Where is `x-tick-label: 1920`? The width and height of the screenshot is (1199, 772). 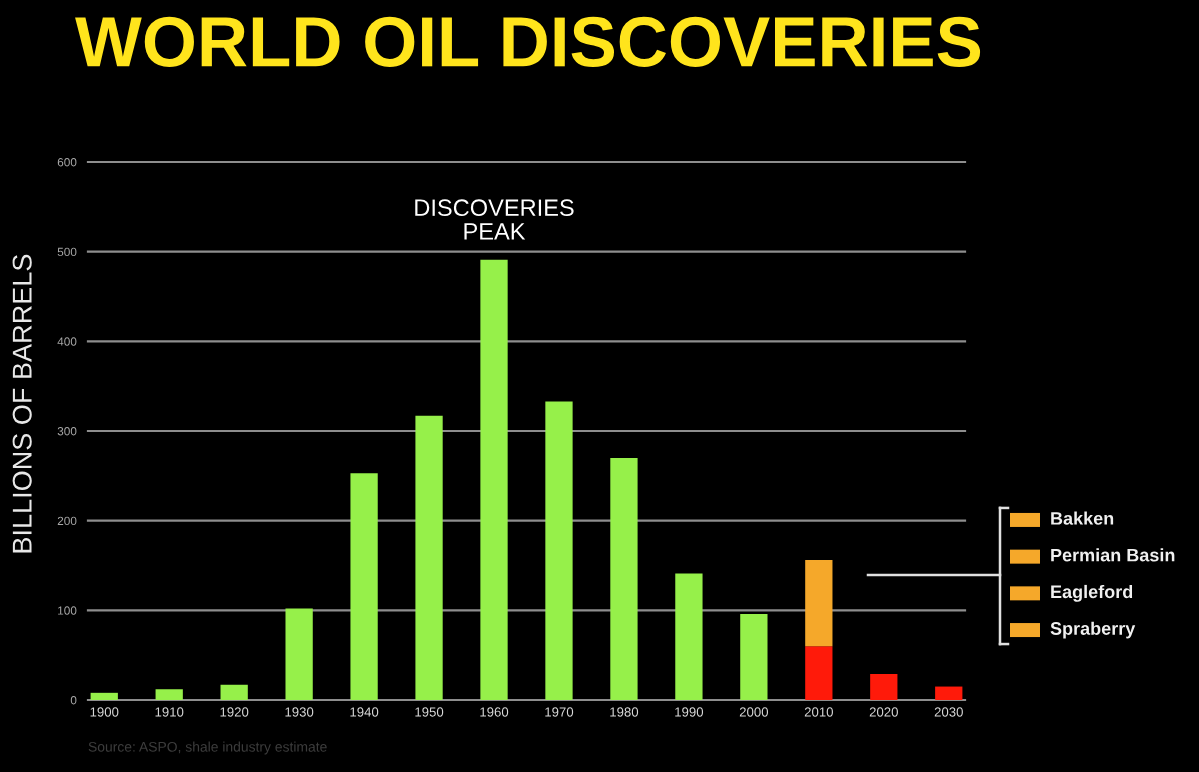 x-tick-label: 1920 is located at coordinates (234, 712).